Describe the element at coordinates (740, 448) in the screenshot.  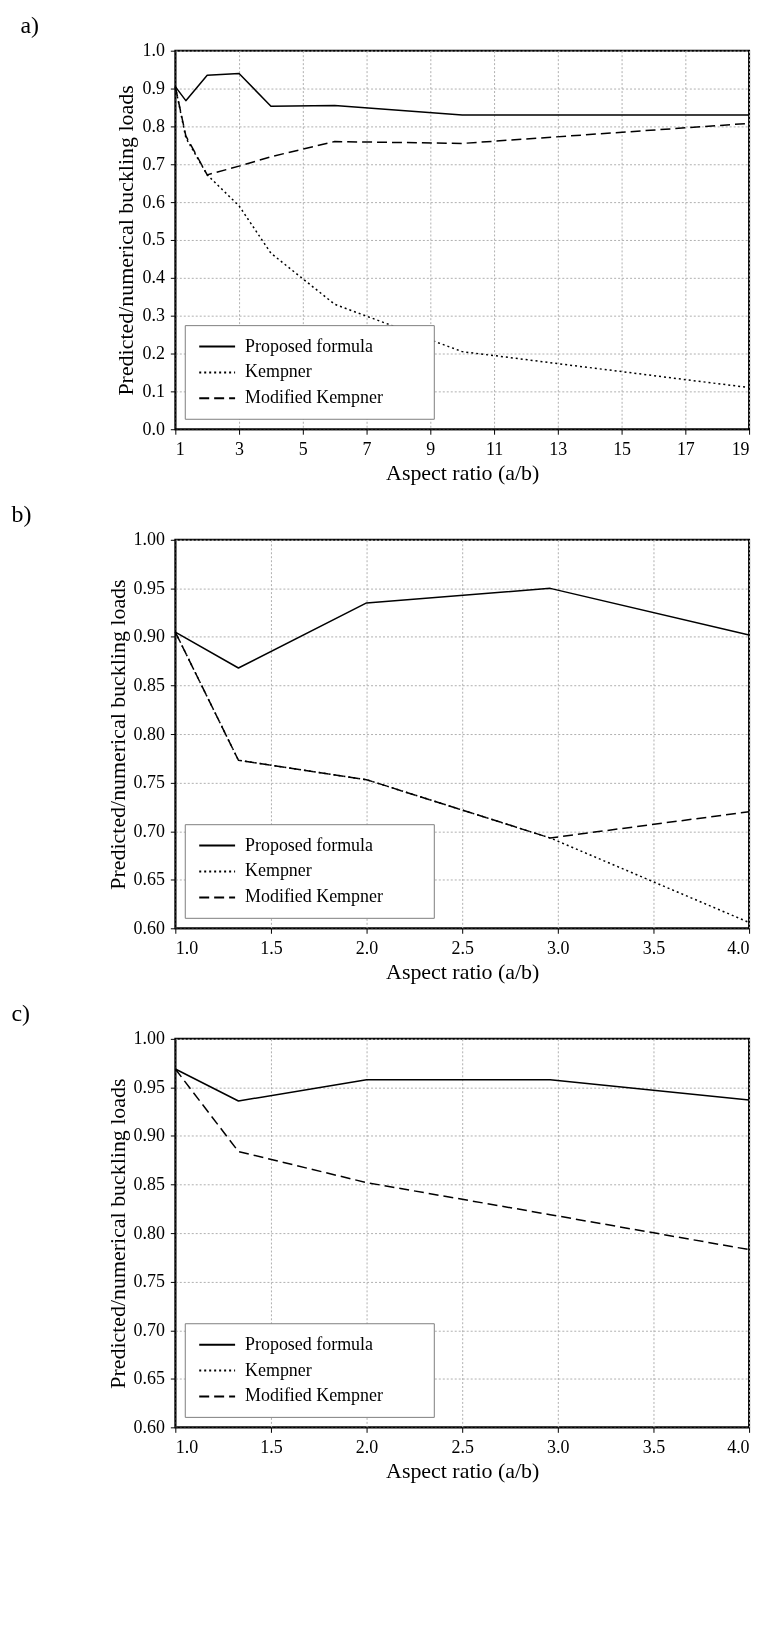
I see `x-tick-label: 19` at that location.